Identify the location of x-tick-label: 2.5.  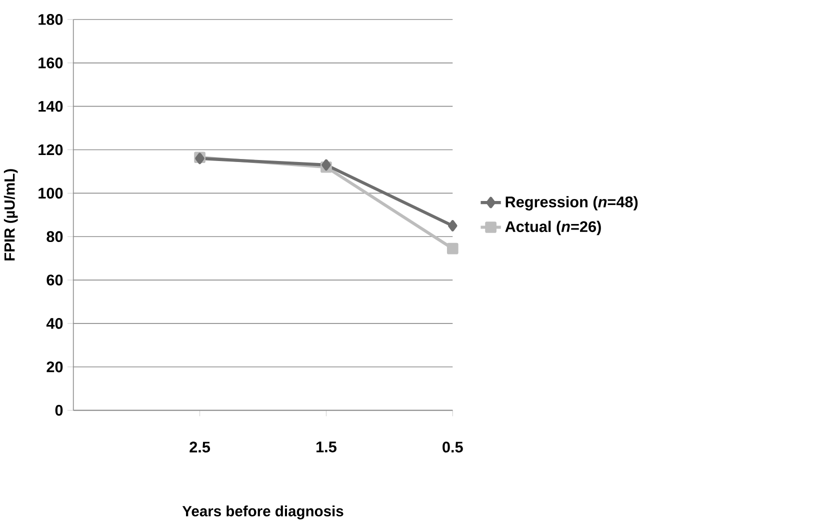
(200, 446).